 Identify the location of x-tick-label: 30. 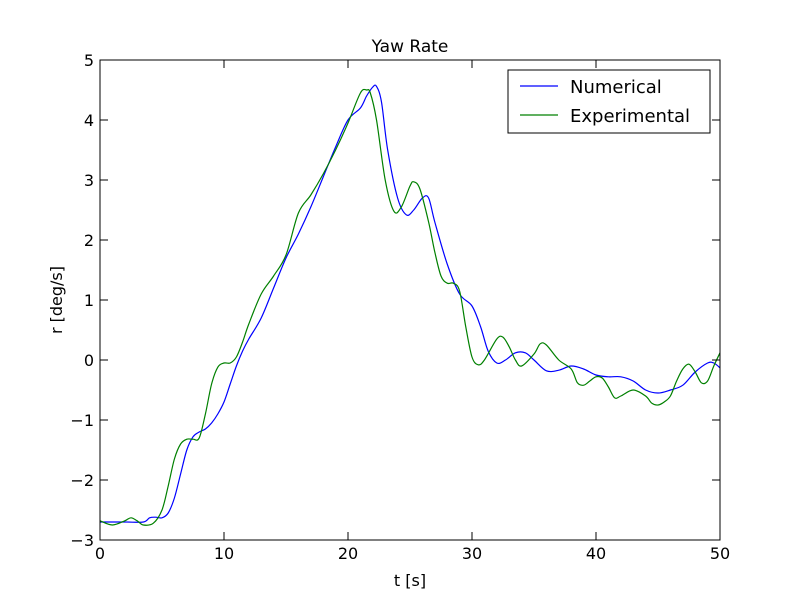
(472, 553).